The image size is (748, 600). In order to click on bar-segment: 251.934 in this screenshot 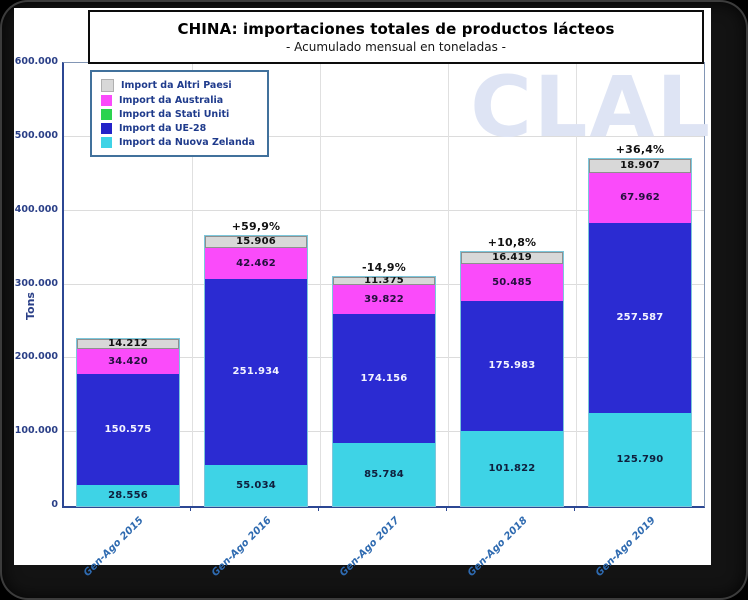, I will do `click(256, 372)`.